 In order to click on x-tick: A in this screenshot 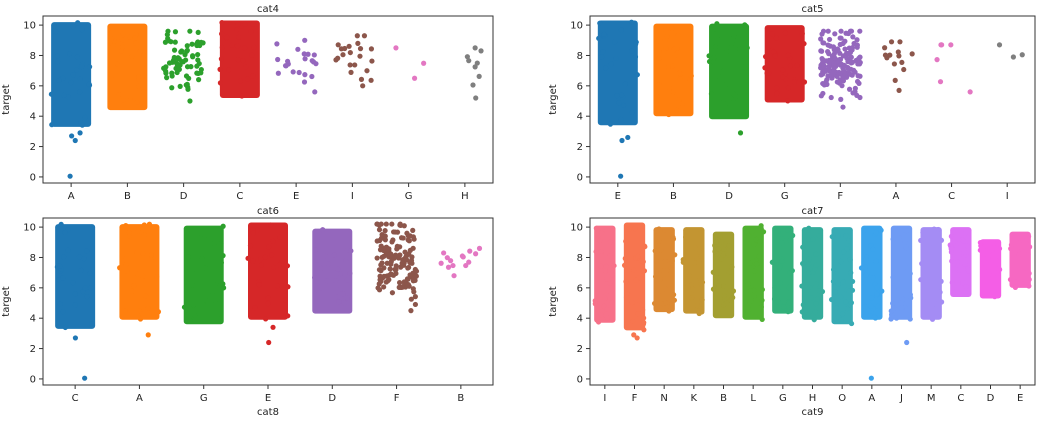, I will do `click(896, 192)`.